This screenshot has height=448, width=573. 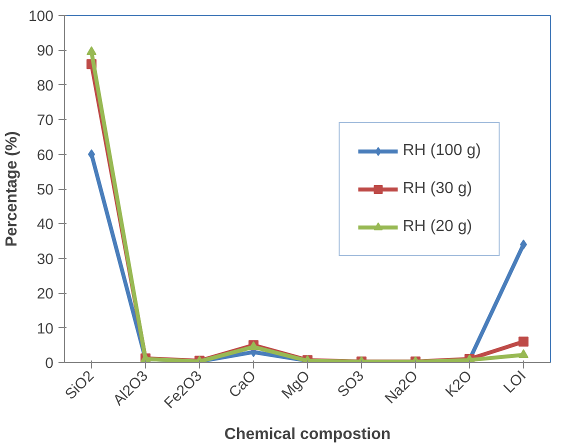 What do you see at coordinates (45, 259) in the screenshot?
I see `y-tick-label: 30` at bounding box center [45, 259].